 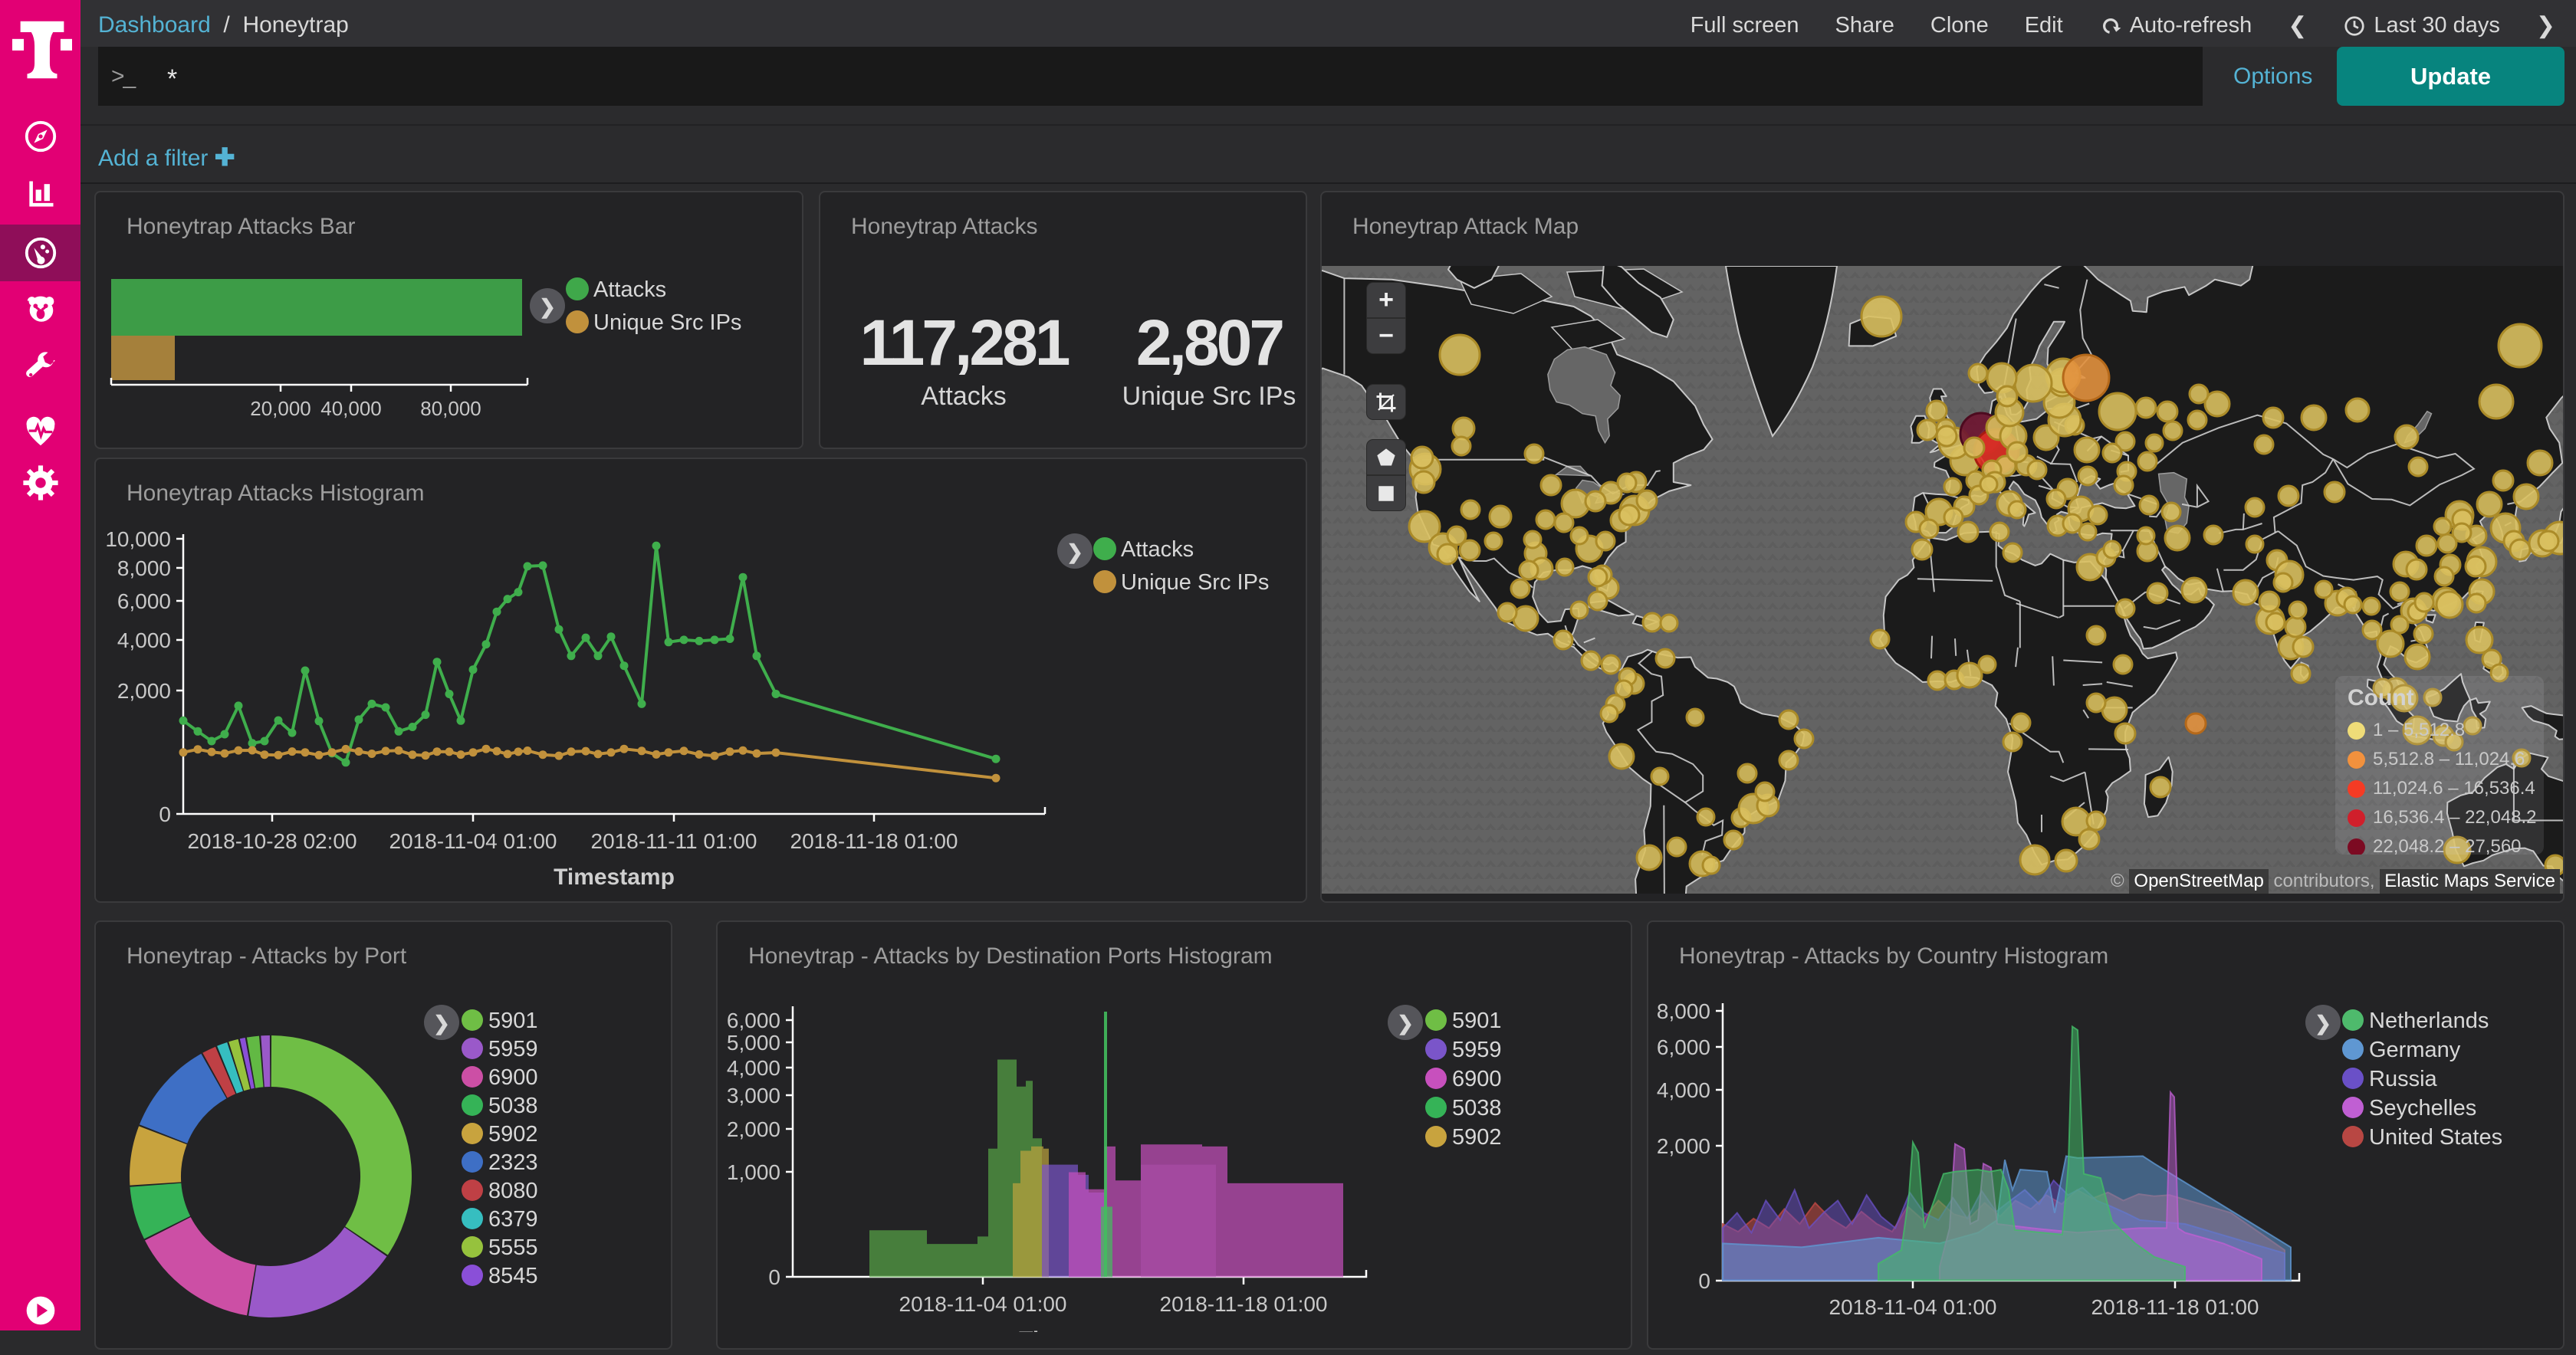 I want to click on svg-text: 10,000, so click(x=138, y=539).